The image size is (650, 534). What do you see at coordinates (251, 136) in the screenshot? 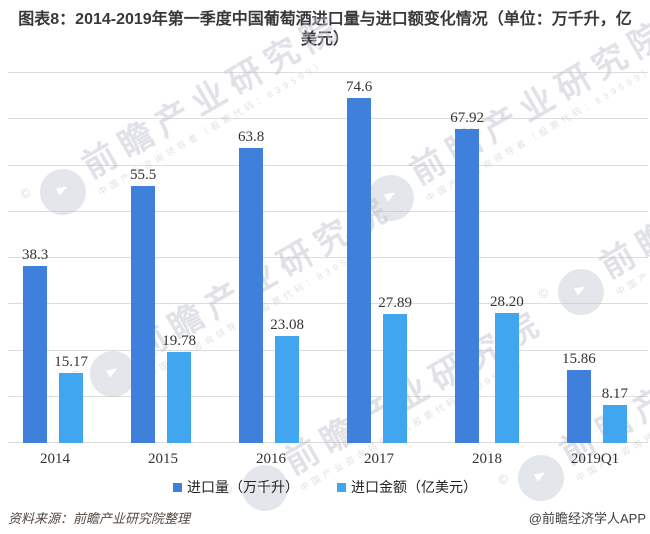
I see `value-label: 63.8` at bounding box center [251, 136].